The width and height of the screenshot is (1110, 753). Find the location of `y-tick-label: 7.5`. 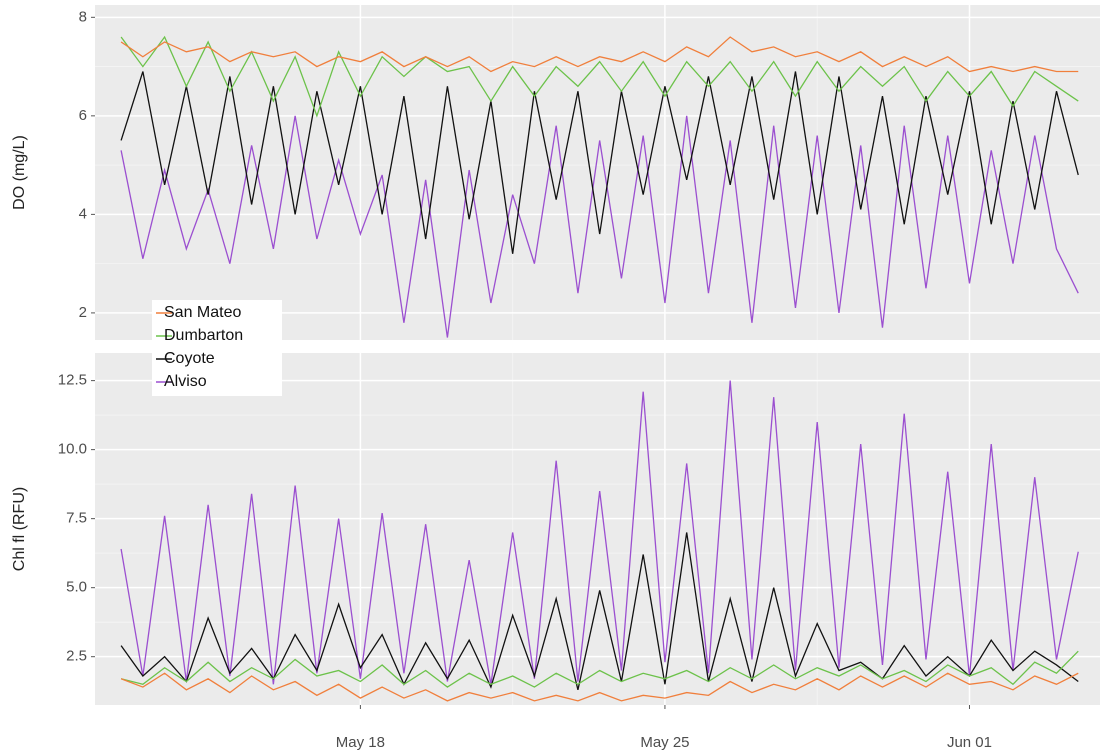

y-tick-label: 7.5 is located at coordinates (76, 518).